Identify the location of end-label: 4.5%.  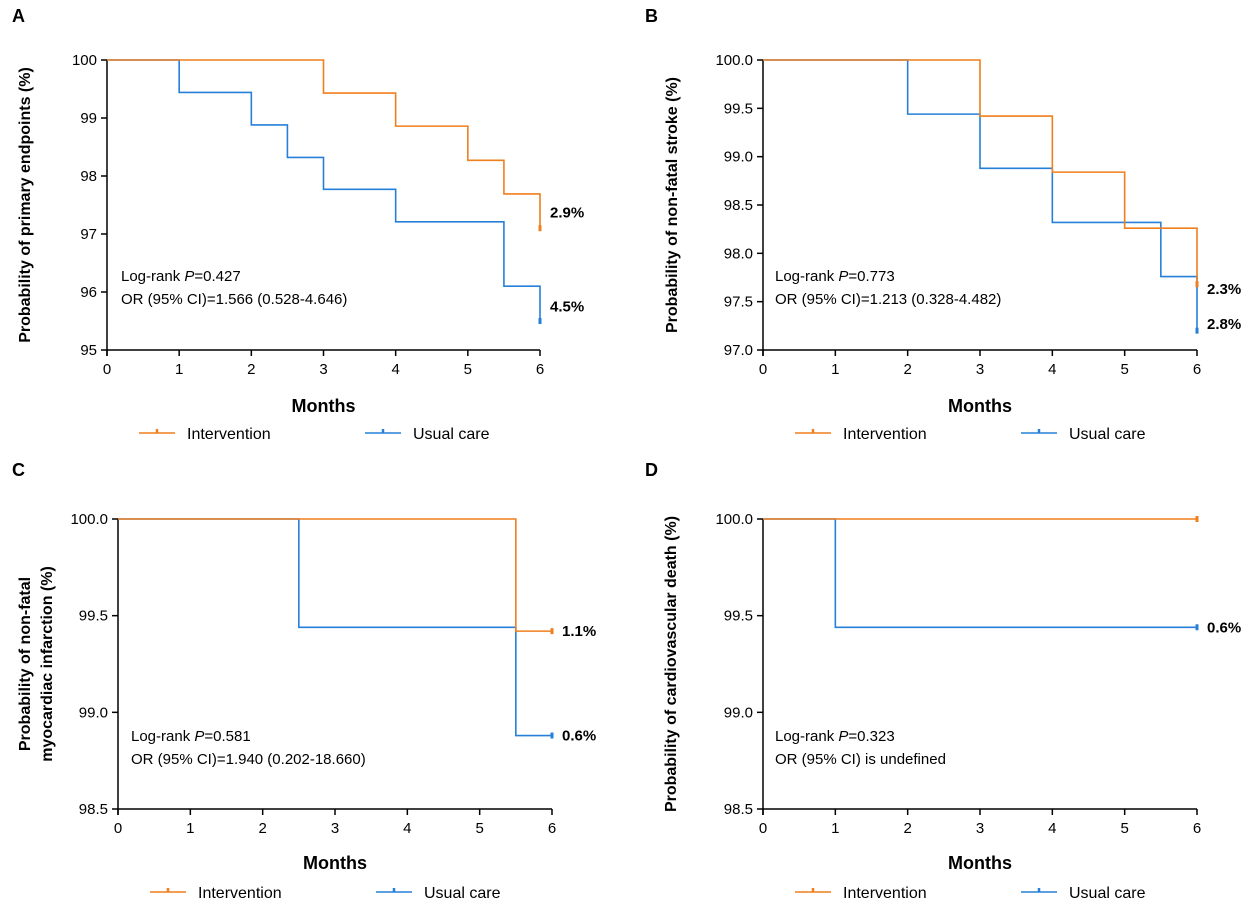
(567, 307).